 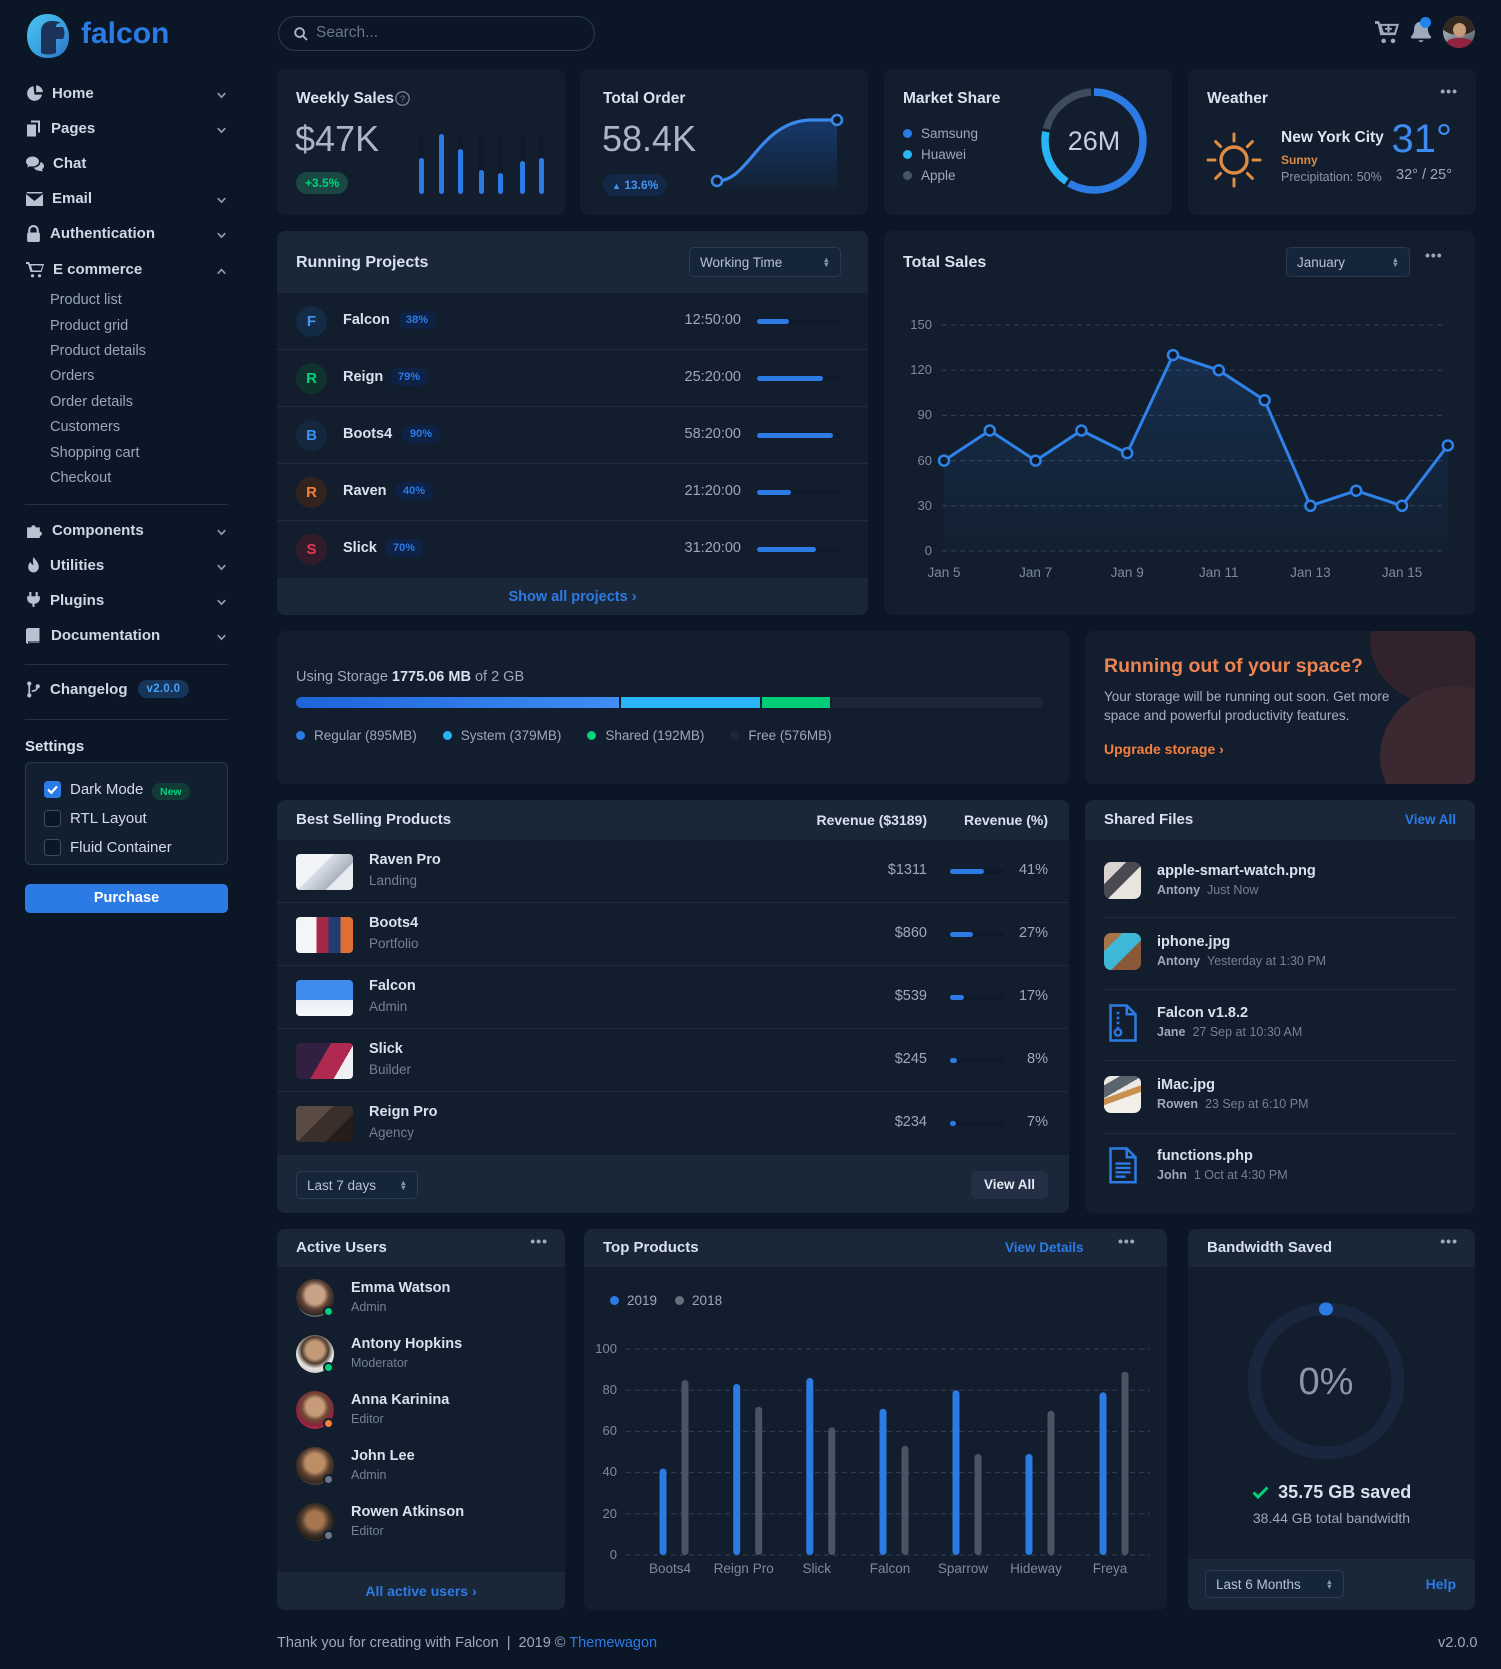 What do you see at coordinates (610, 1389) in the screenshot?
I see `svg-text: 80` at bounding box center [610, 1389].